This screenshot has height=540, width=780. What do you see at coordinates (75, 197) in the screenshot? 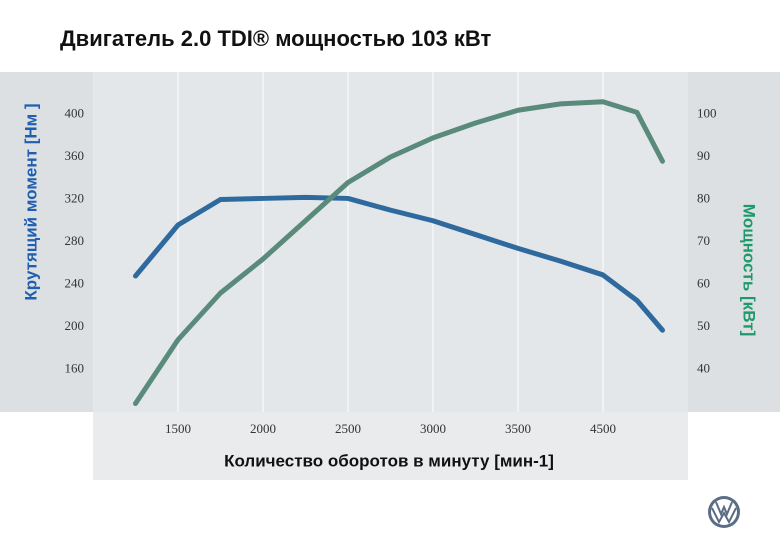
I see `y-tick-label: 320` at bounding box center [75, 197].